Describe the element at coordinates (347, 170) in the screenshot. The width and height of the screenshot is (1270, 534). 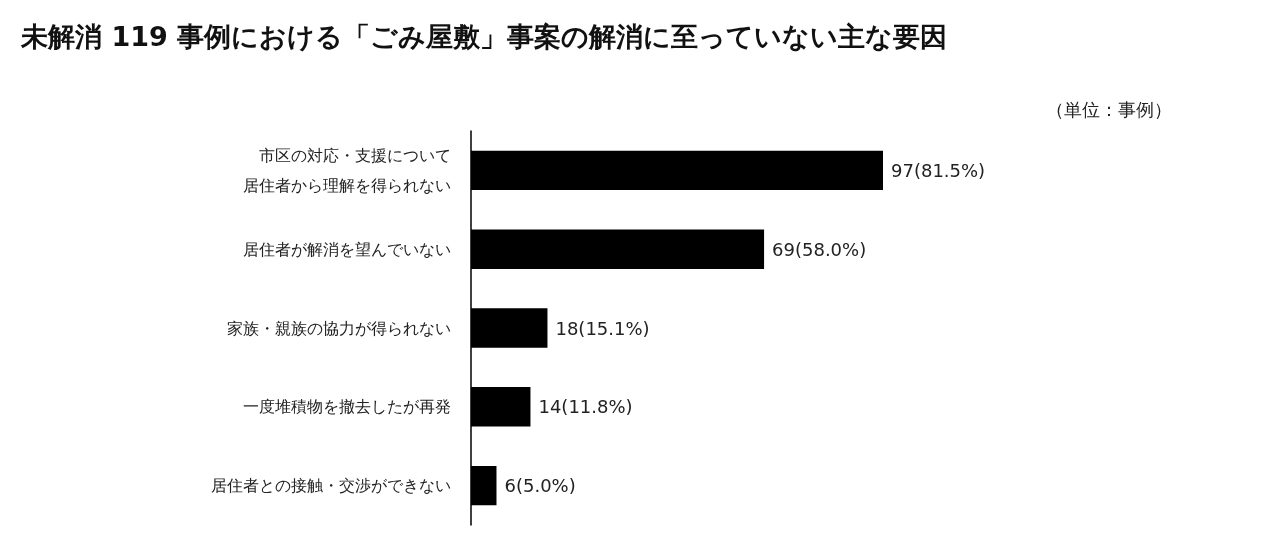
I see `y-tick-label: 市区の対応・支援について居住者から理解を得られない` at that location.